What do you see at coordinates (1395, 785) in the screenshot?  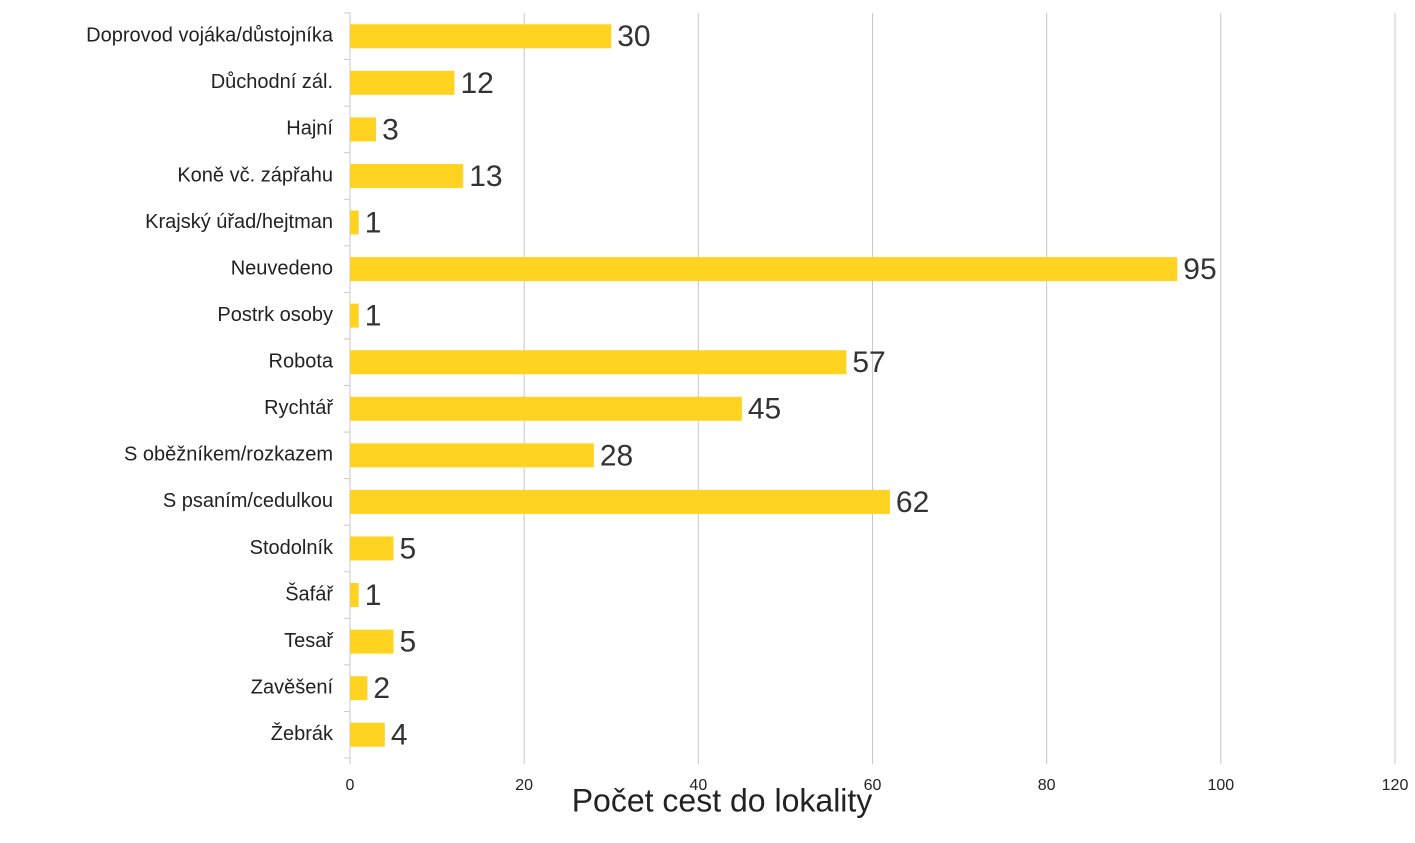 I see `x-tick-label: 120` at bounding box center [1395, 785].